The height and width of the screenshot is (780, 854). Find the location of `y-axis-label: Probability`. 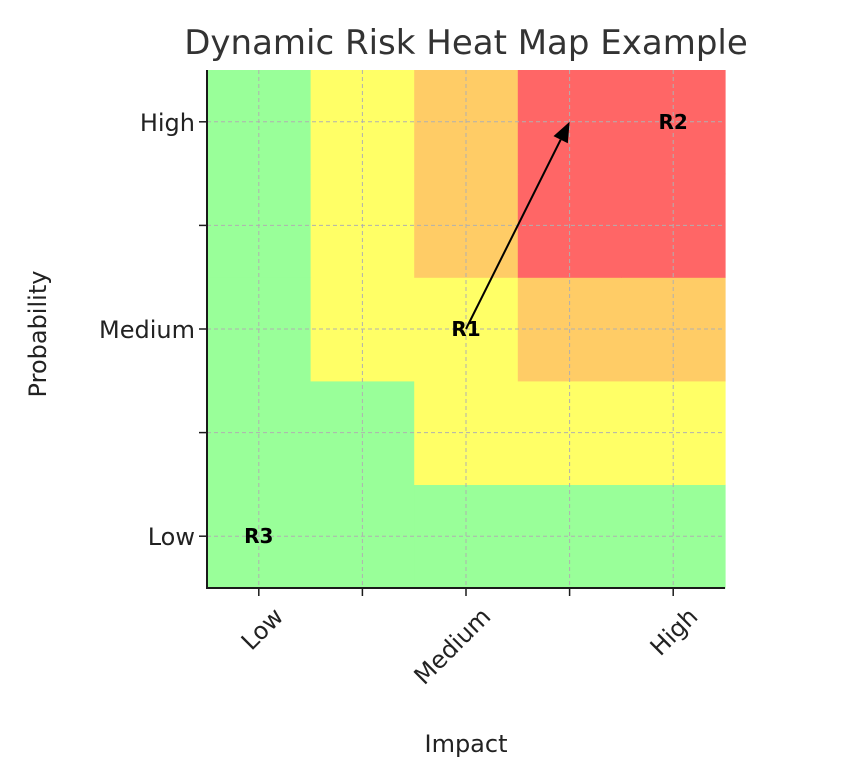

y-axis-label: Probability is located at coordinates (38, 334).